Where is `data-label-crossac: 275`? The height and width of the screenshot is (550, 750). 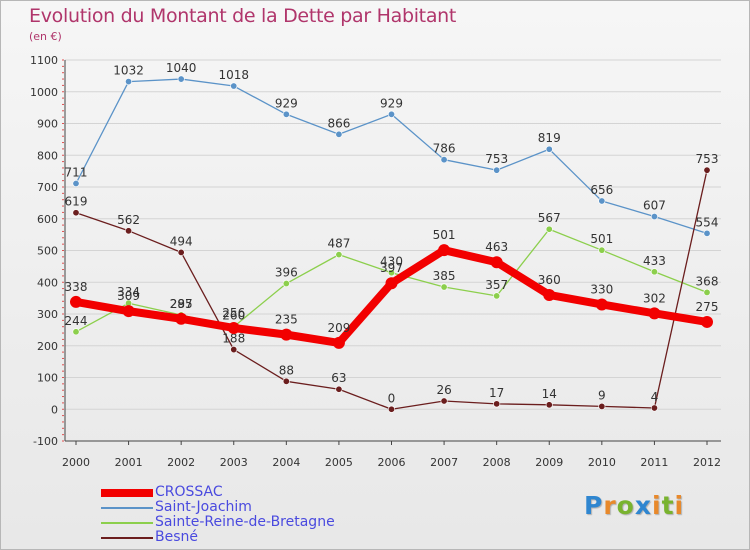
data-label-crossac: 275 is located at coordinates (707, 307).